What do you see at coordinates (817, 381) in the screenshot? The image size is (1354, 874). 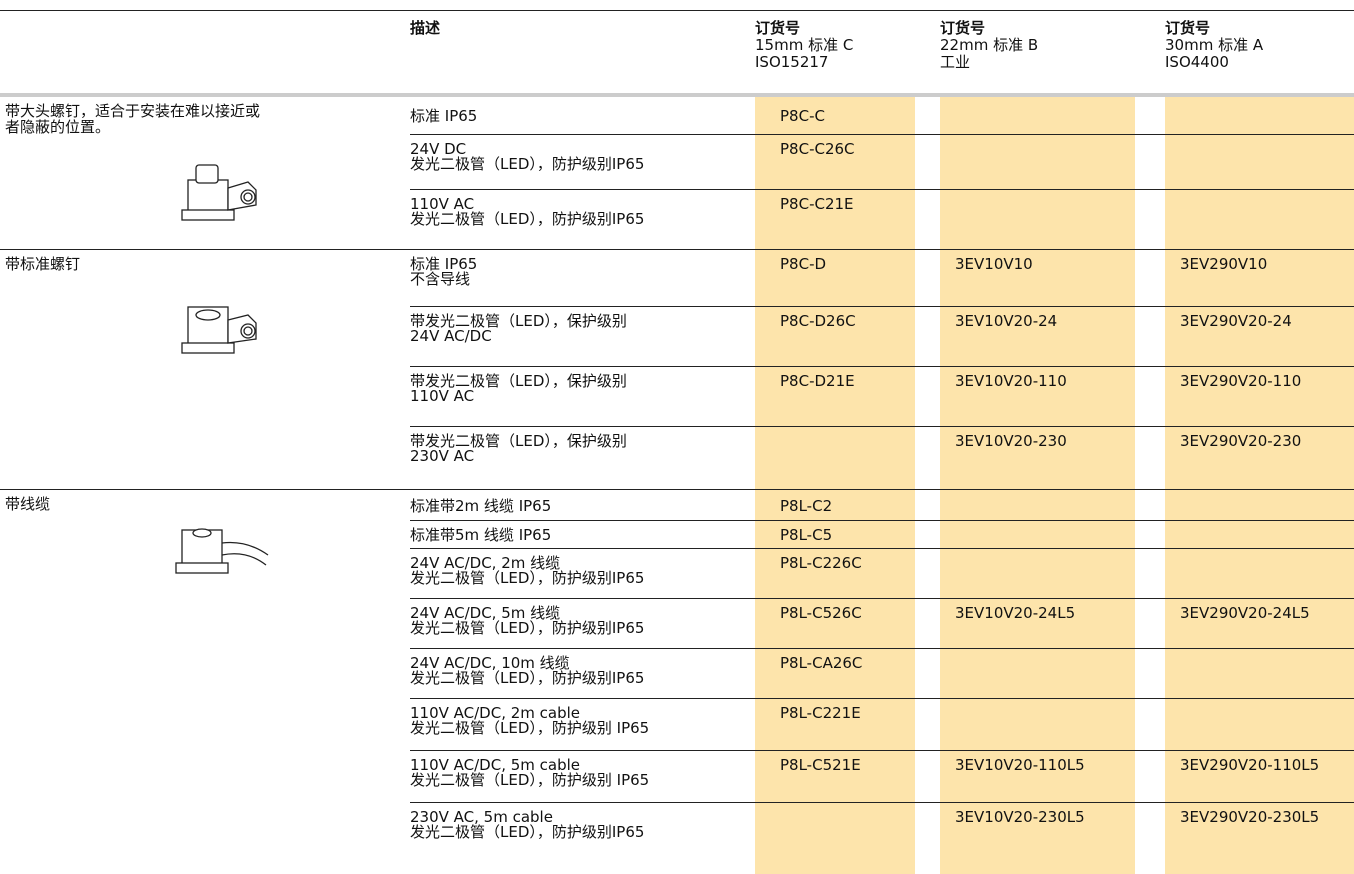 I see `order-code: P8C-D21E` at bounding box center [817, 381].